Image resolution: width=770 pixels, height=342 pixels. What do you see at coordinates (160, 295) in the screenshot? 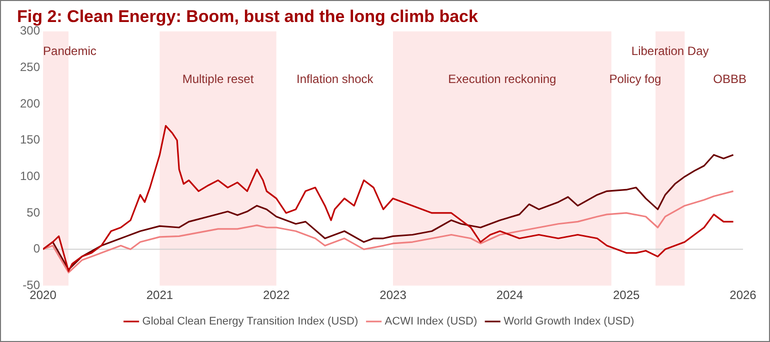
I see `x-tick-label: 2021` at bounding box center [160, 295].